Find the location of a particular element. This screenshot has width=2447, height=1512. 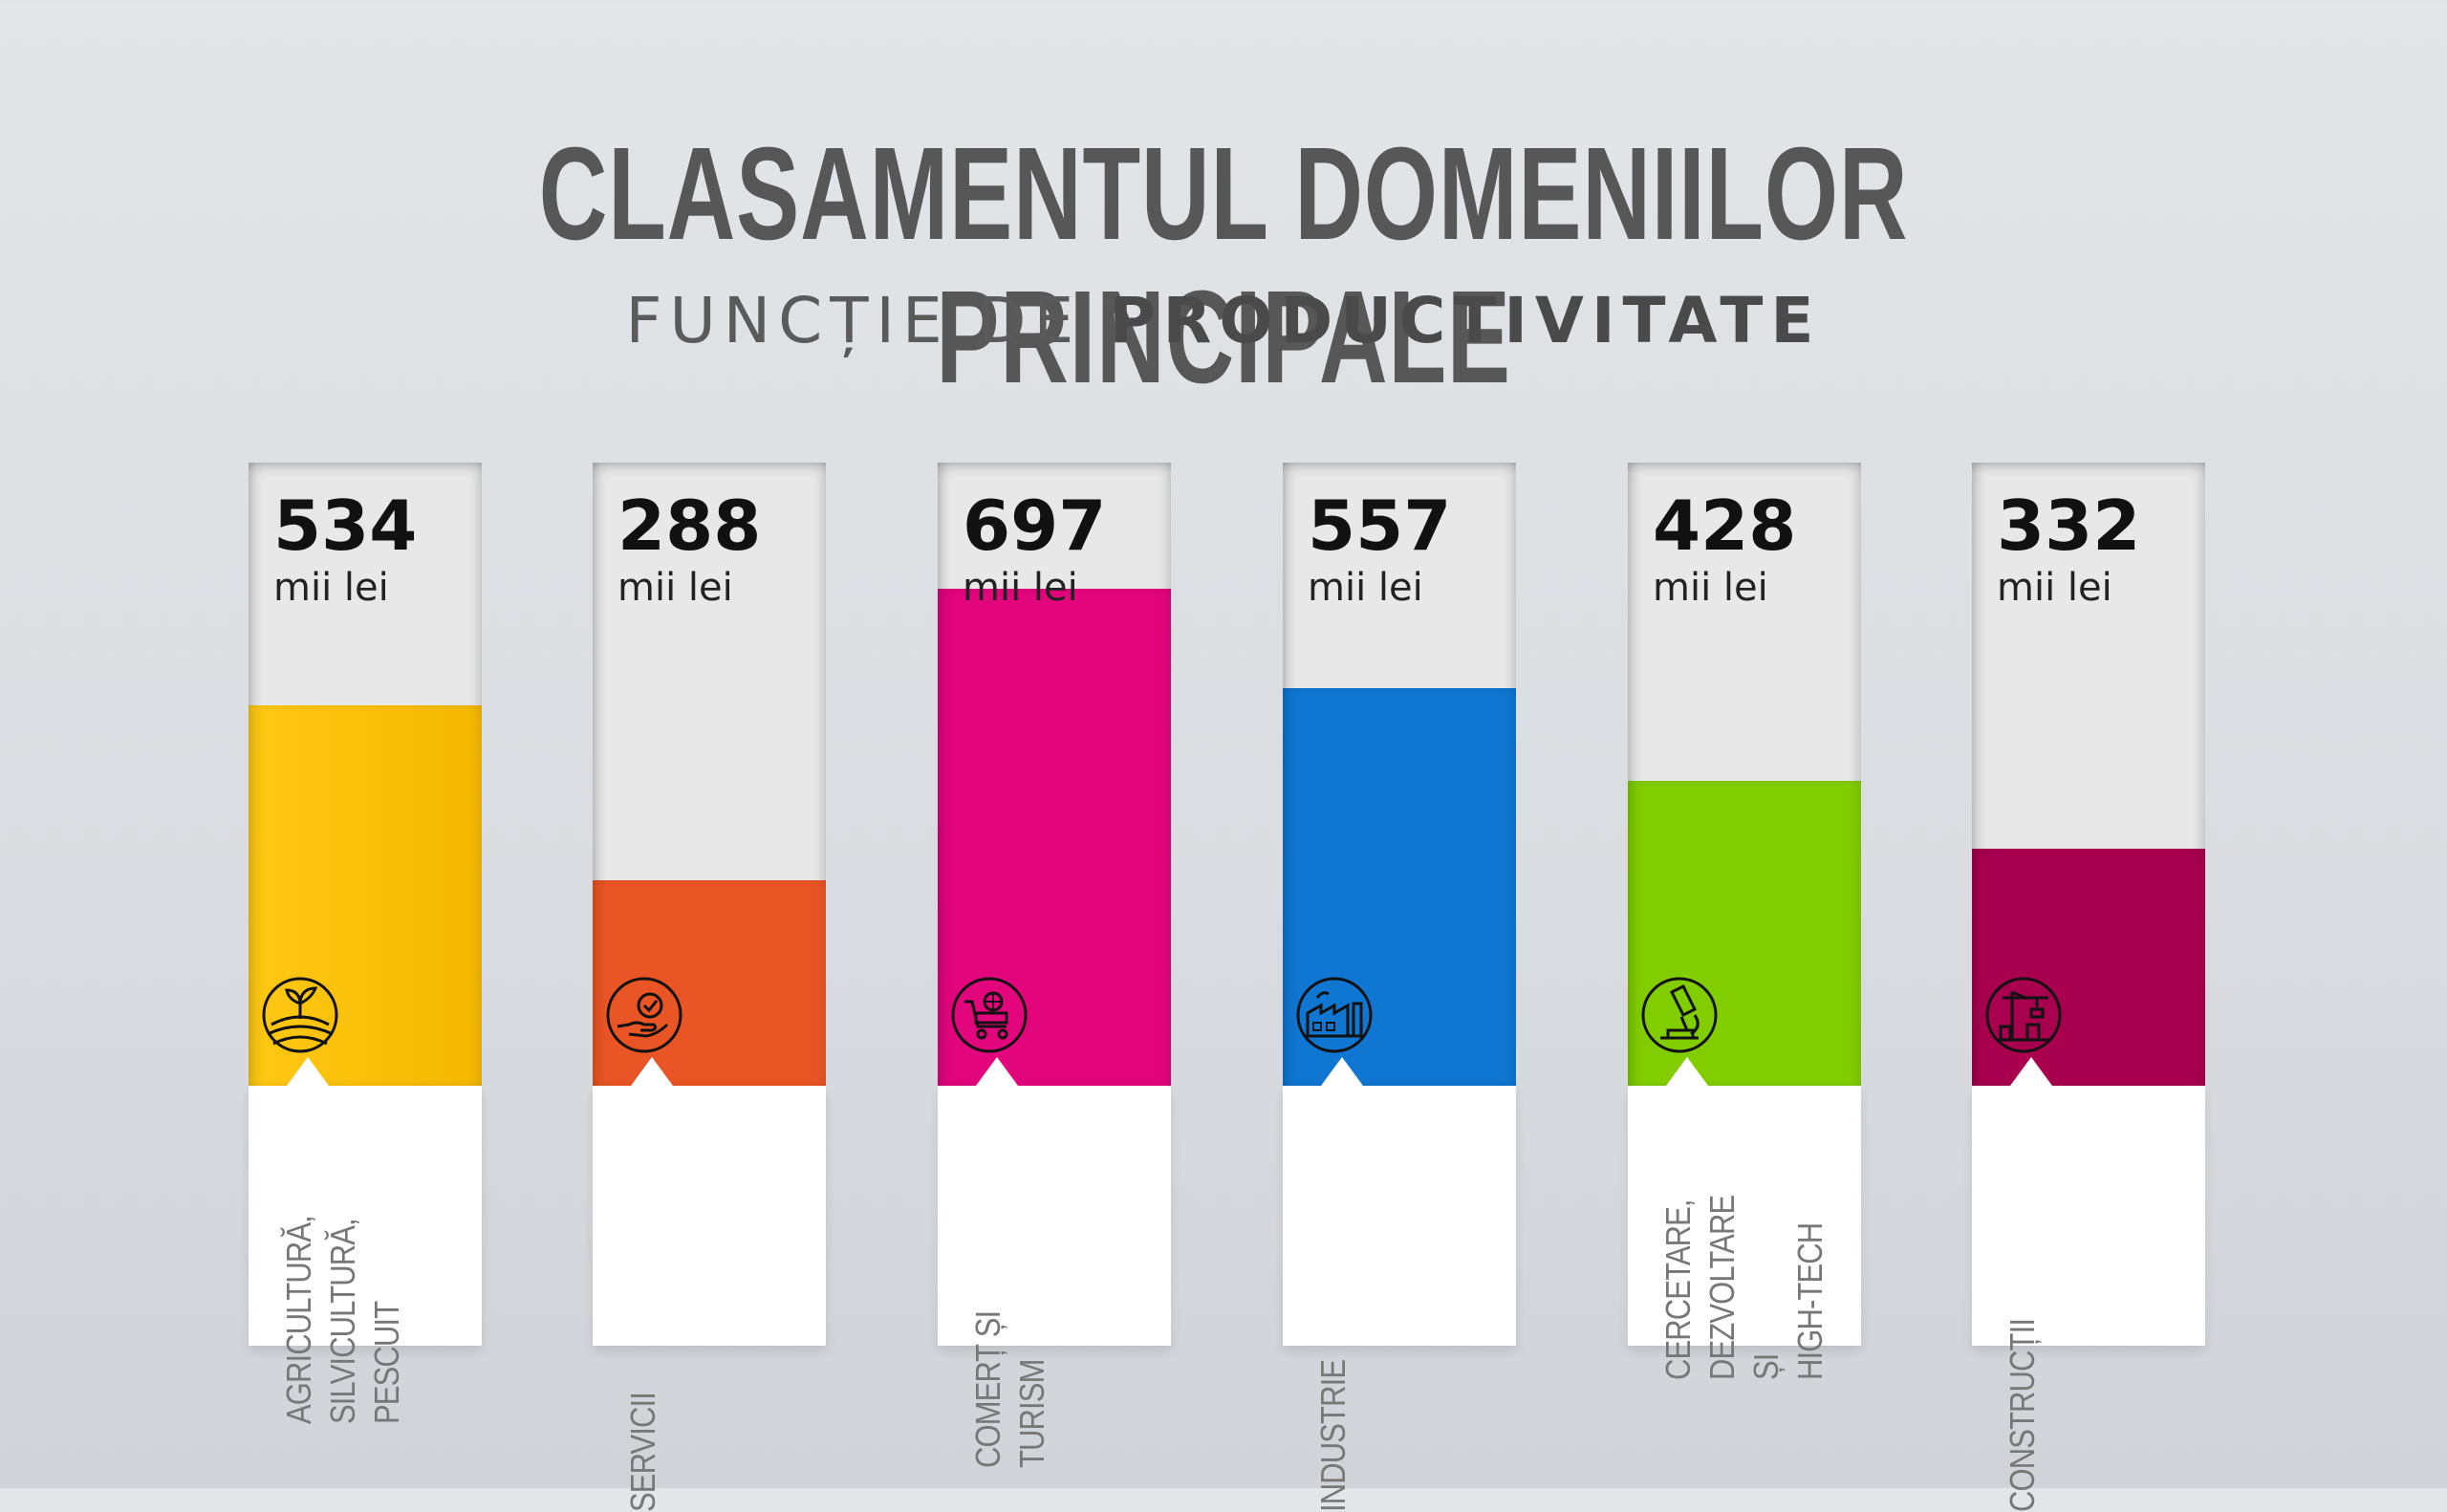

microscope-icon is located at coordinates (1679, 1015).